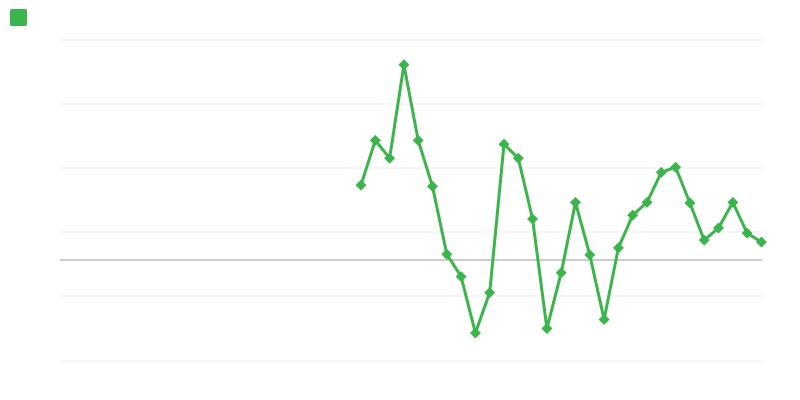 This screenshot has height=400, width=800. I want to click on series-color-swatch, so click(18, 17).